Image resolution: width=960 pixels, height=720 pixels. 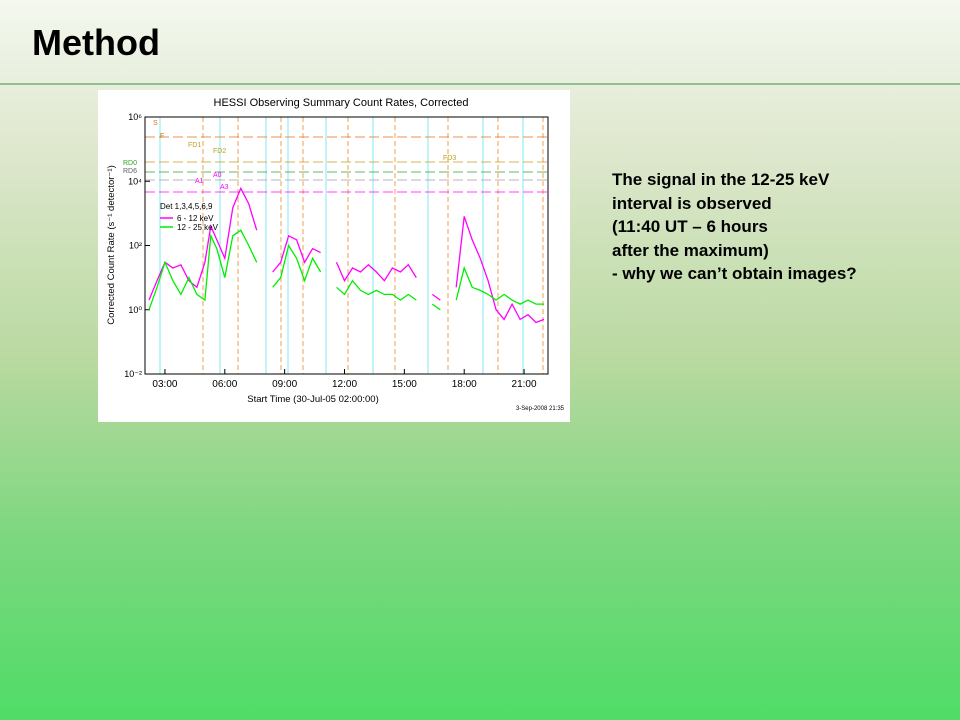 What do you see at coordinates (524, 384) in the screenshot?
I see `x-tick-label: 21:00` at bounding box center [524, 384].